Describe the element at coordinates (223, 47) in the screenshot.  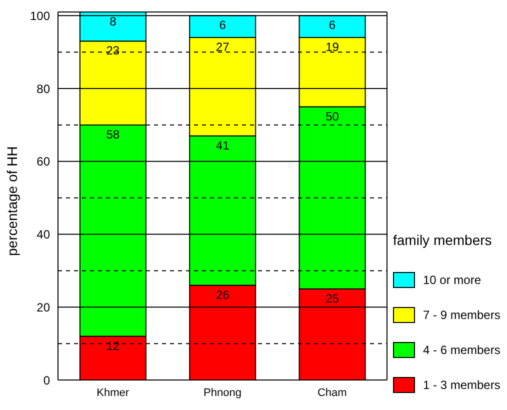
I see `data-label: 27` at that location.